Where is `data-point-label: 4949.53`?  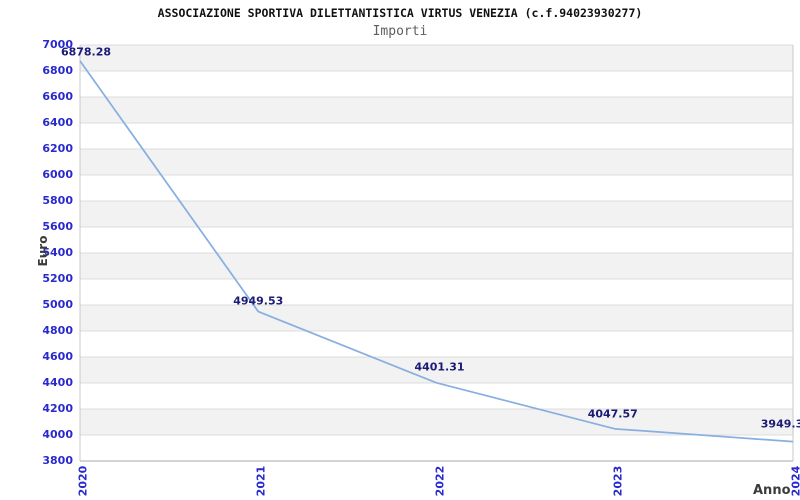 data-point-label: 4949.53 is located at coordinates (258, 301).